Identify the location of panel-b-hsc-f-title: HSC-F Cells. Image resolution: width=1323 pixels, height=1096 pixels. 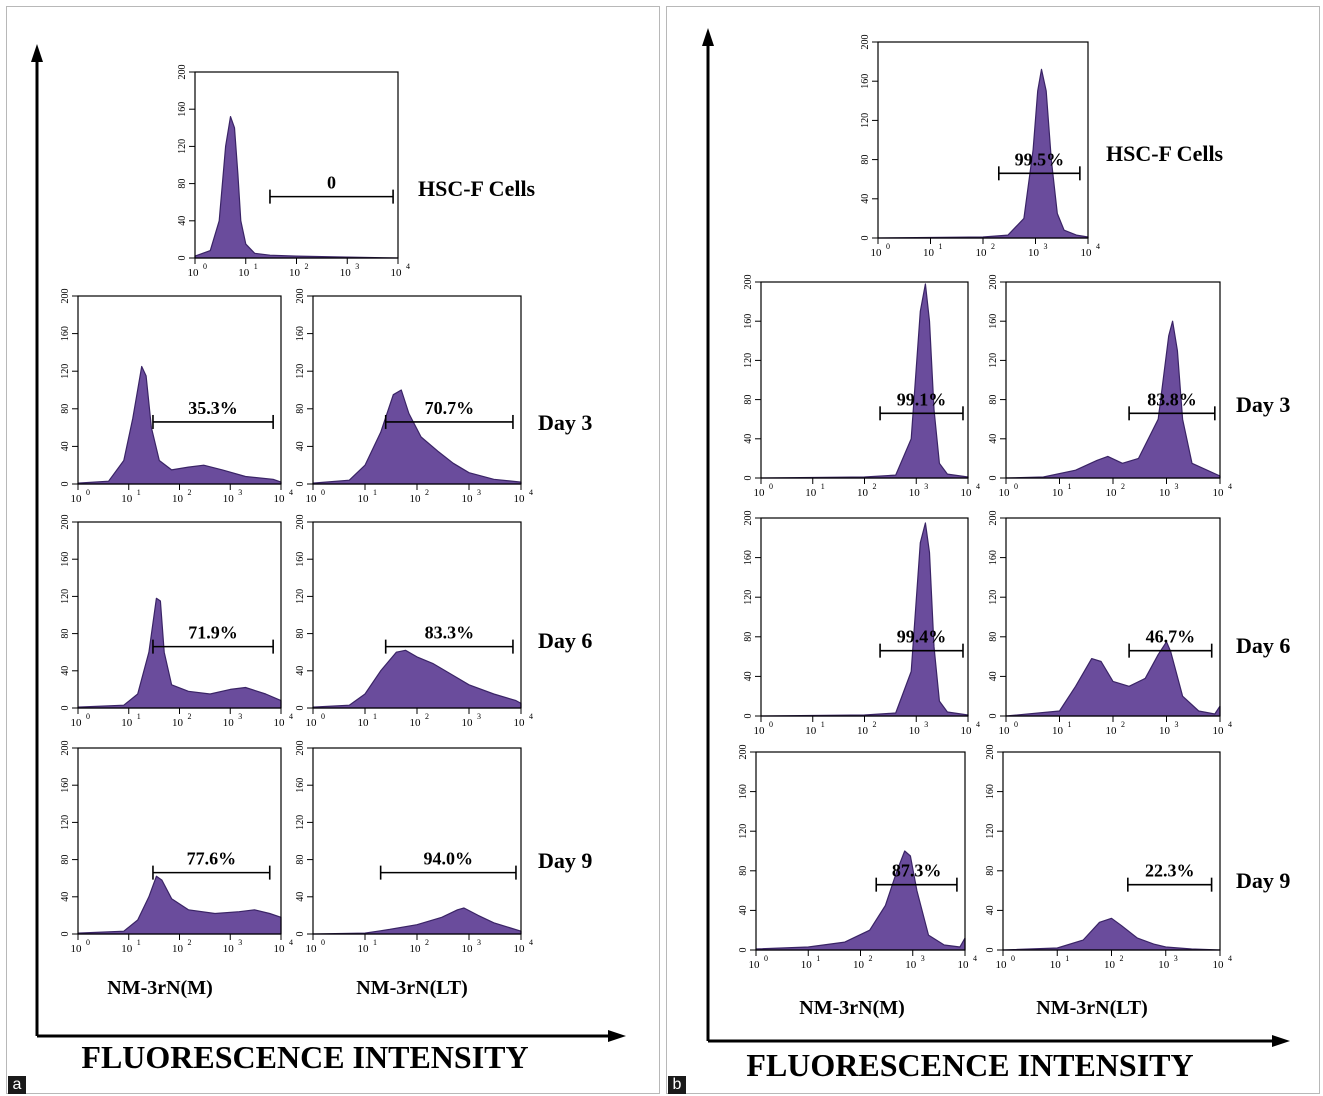
(1165, 153).